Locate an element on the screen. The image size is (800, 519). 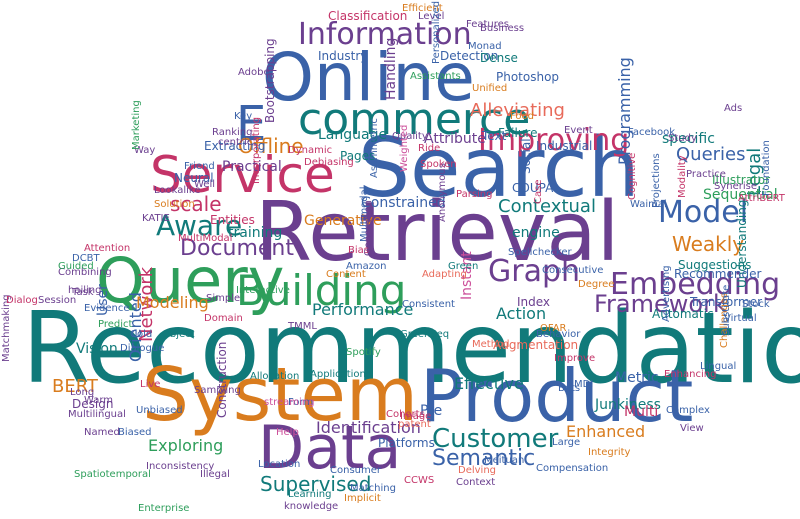
word-domain: Domain is located at coordinates (223, 318).